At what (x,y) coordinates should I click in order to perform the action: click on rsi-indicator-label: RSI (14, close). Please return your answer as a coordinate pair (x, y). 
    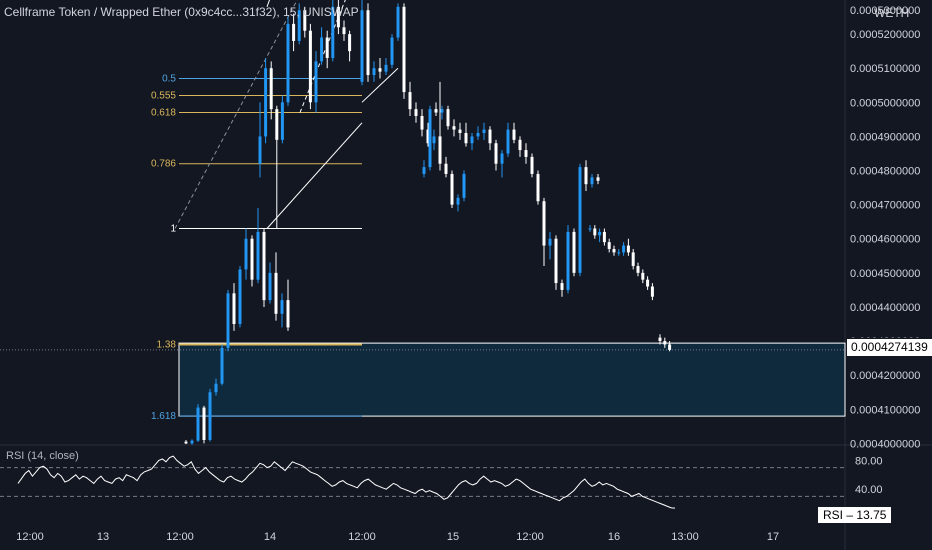
    Looking at the image, I should click on (42, 456).